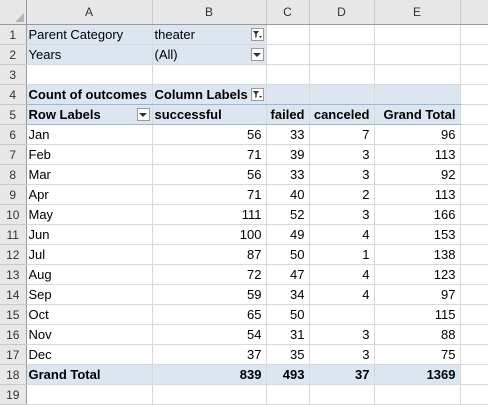 The width and height of the screenshot is (488, 405). What do you see at coordinates (288, 114) in the screenshot?
I see `pivot-header-failed: failed` at bounding box center [288, 114].